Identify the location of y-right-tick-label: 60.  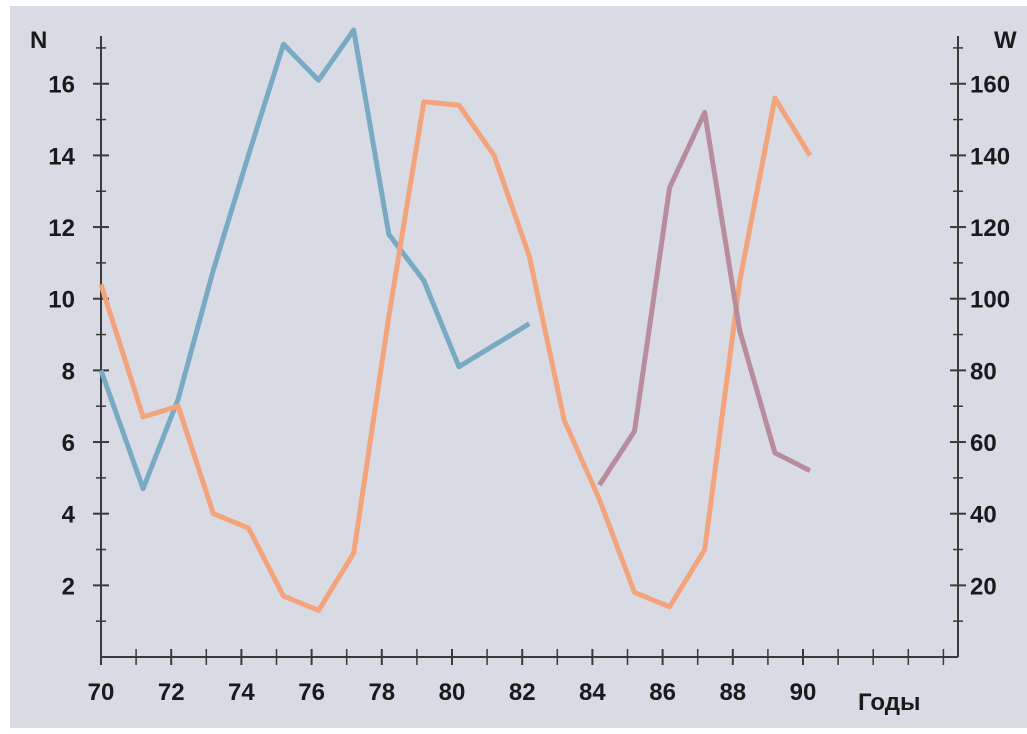
(983, 443).